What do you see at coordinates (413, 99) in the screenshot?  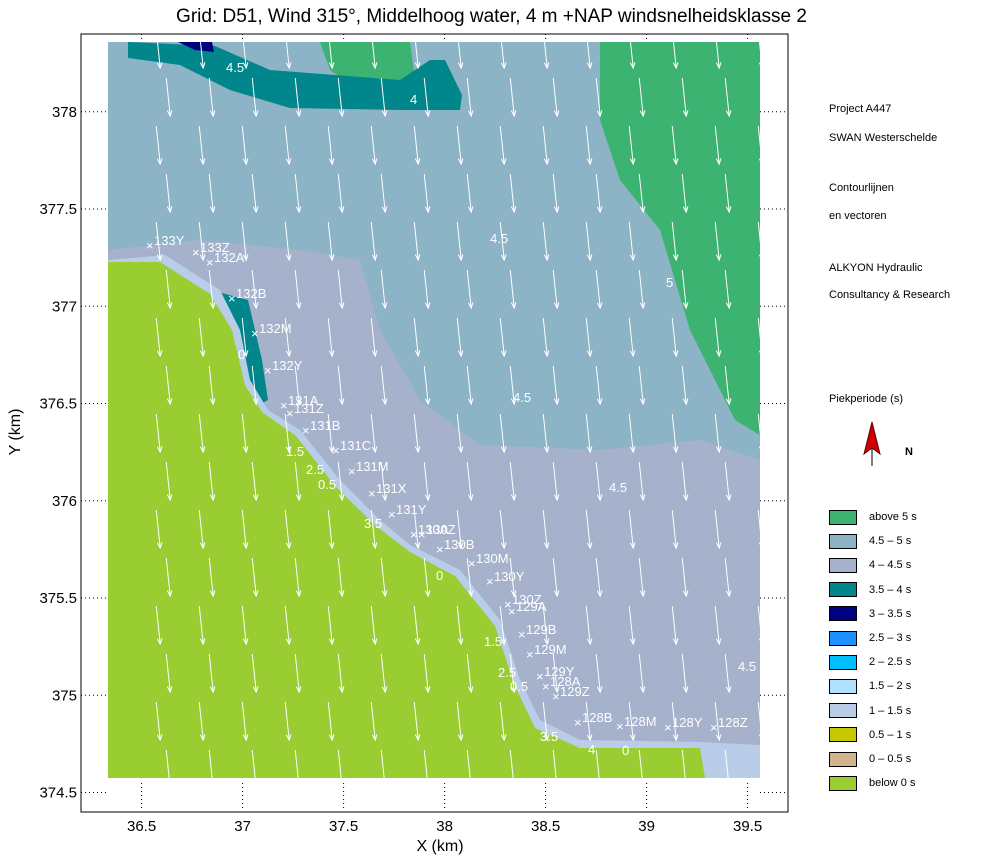 I see `contour-label: 4` at bounding box center [413, 99].